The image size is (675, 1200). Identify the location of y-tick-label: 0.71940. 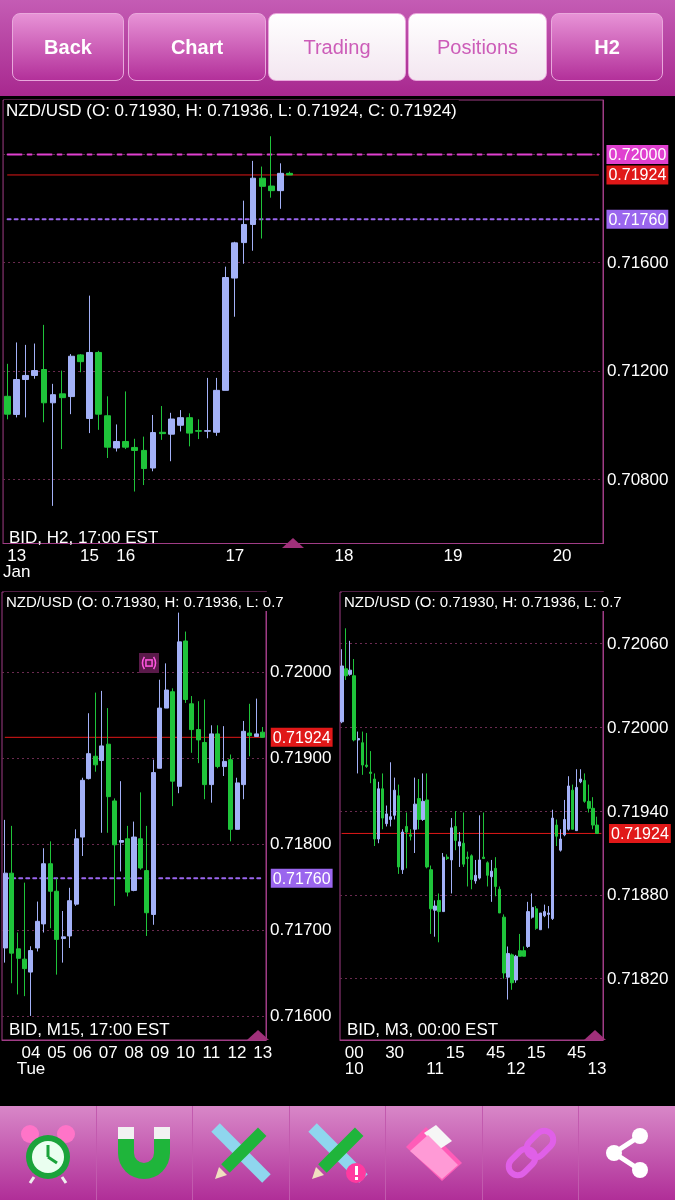
(638, 811).